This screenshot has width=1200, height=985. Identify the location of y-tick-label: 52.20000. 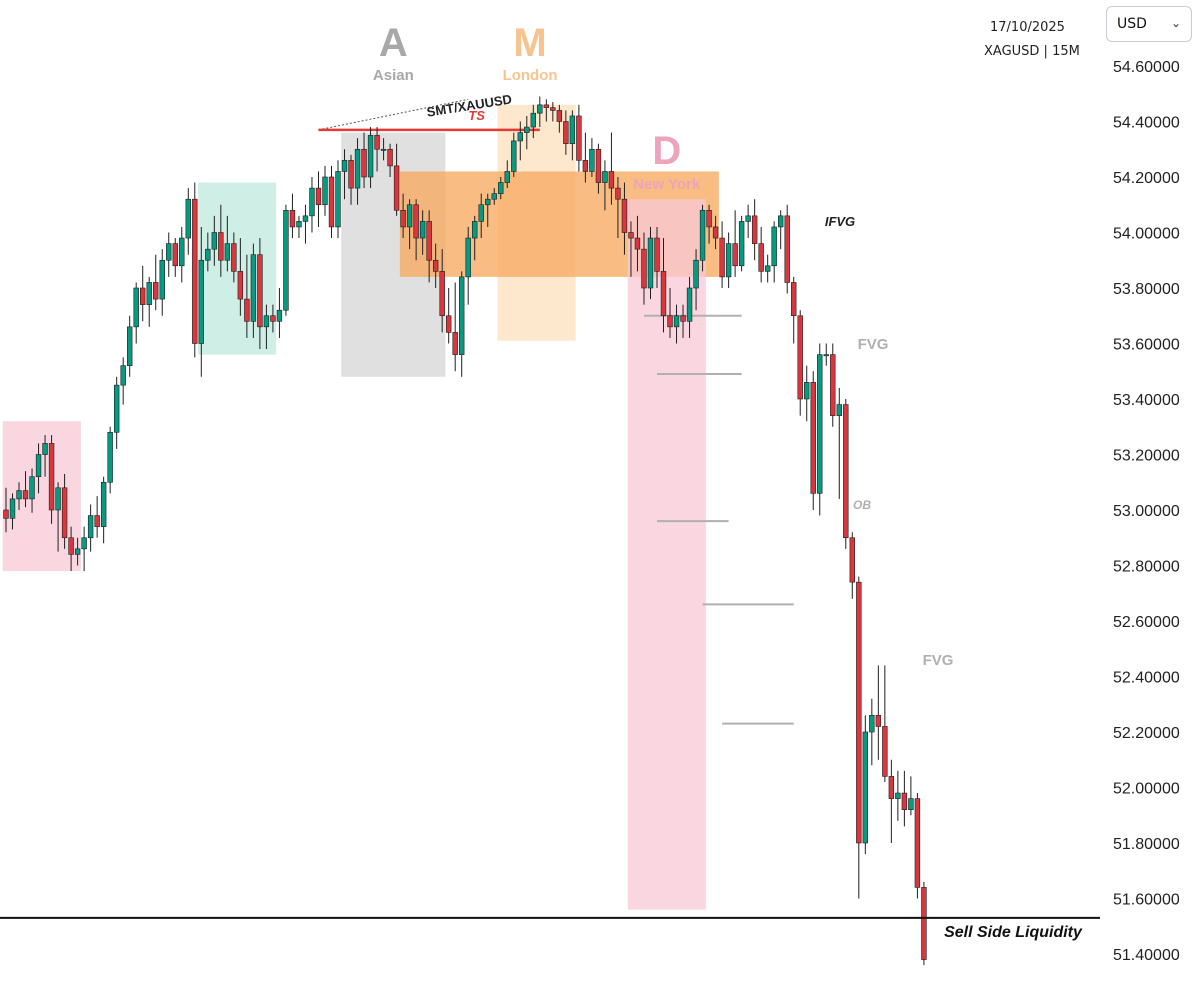
(1146, 733).